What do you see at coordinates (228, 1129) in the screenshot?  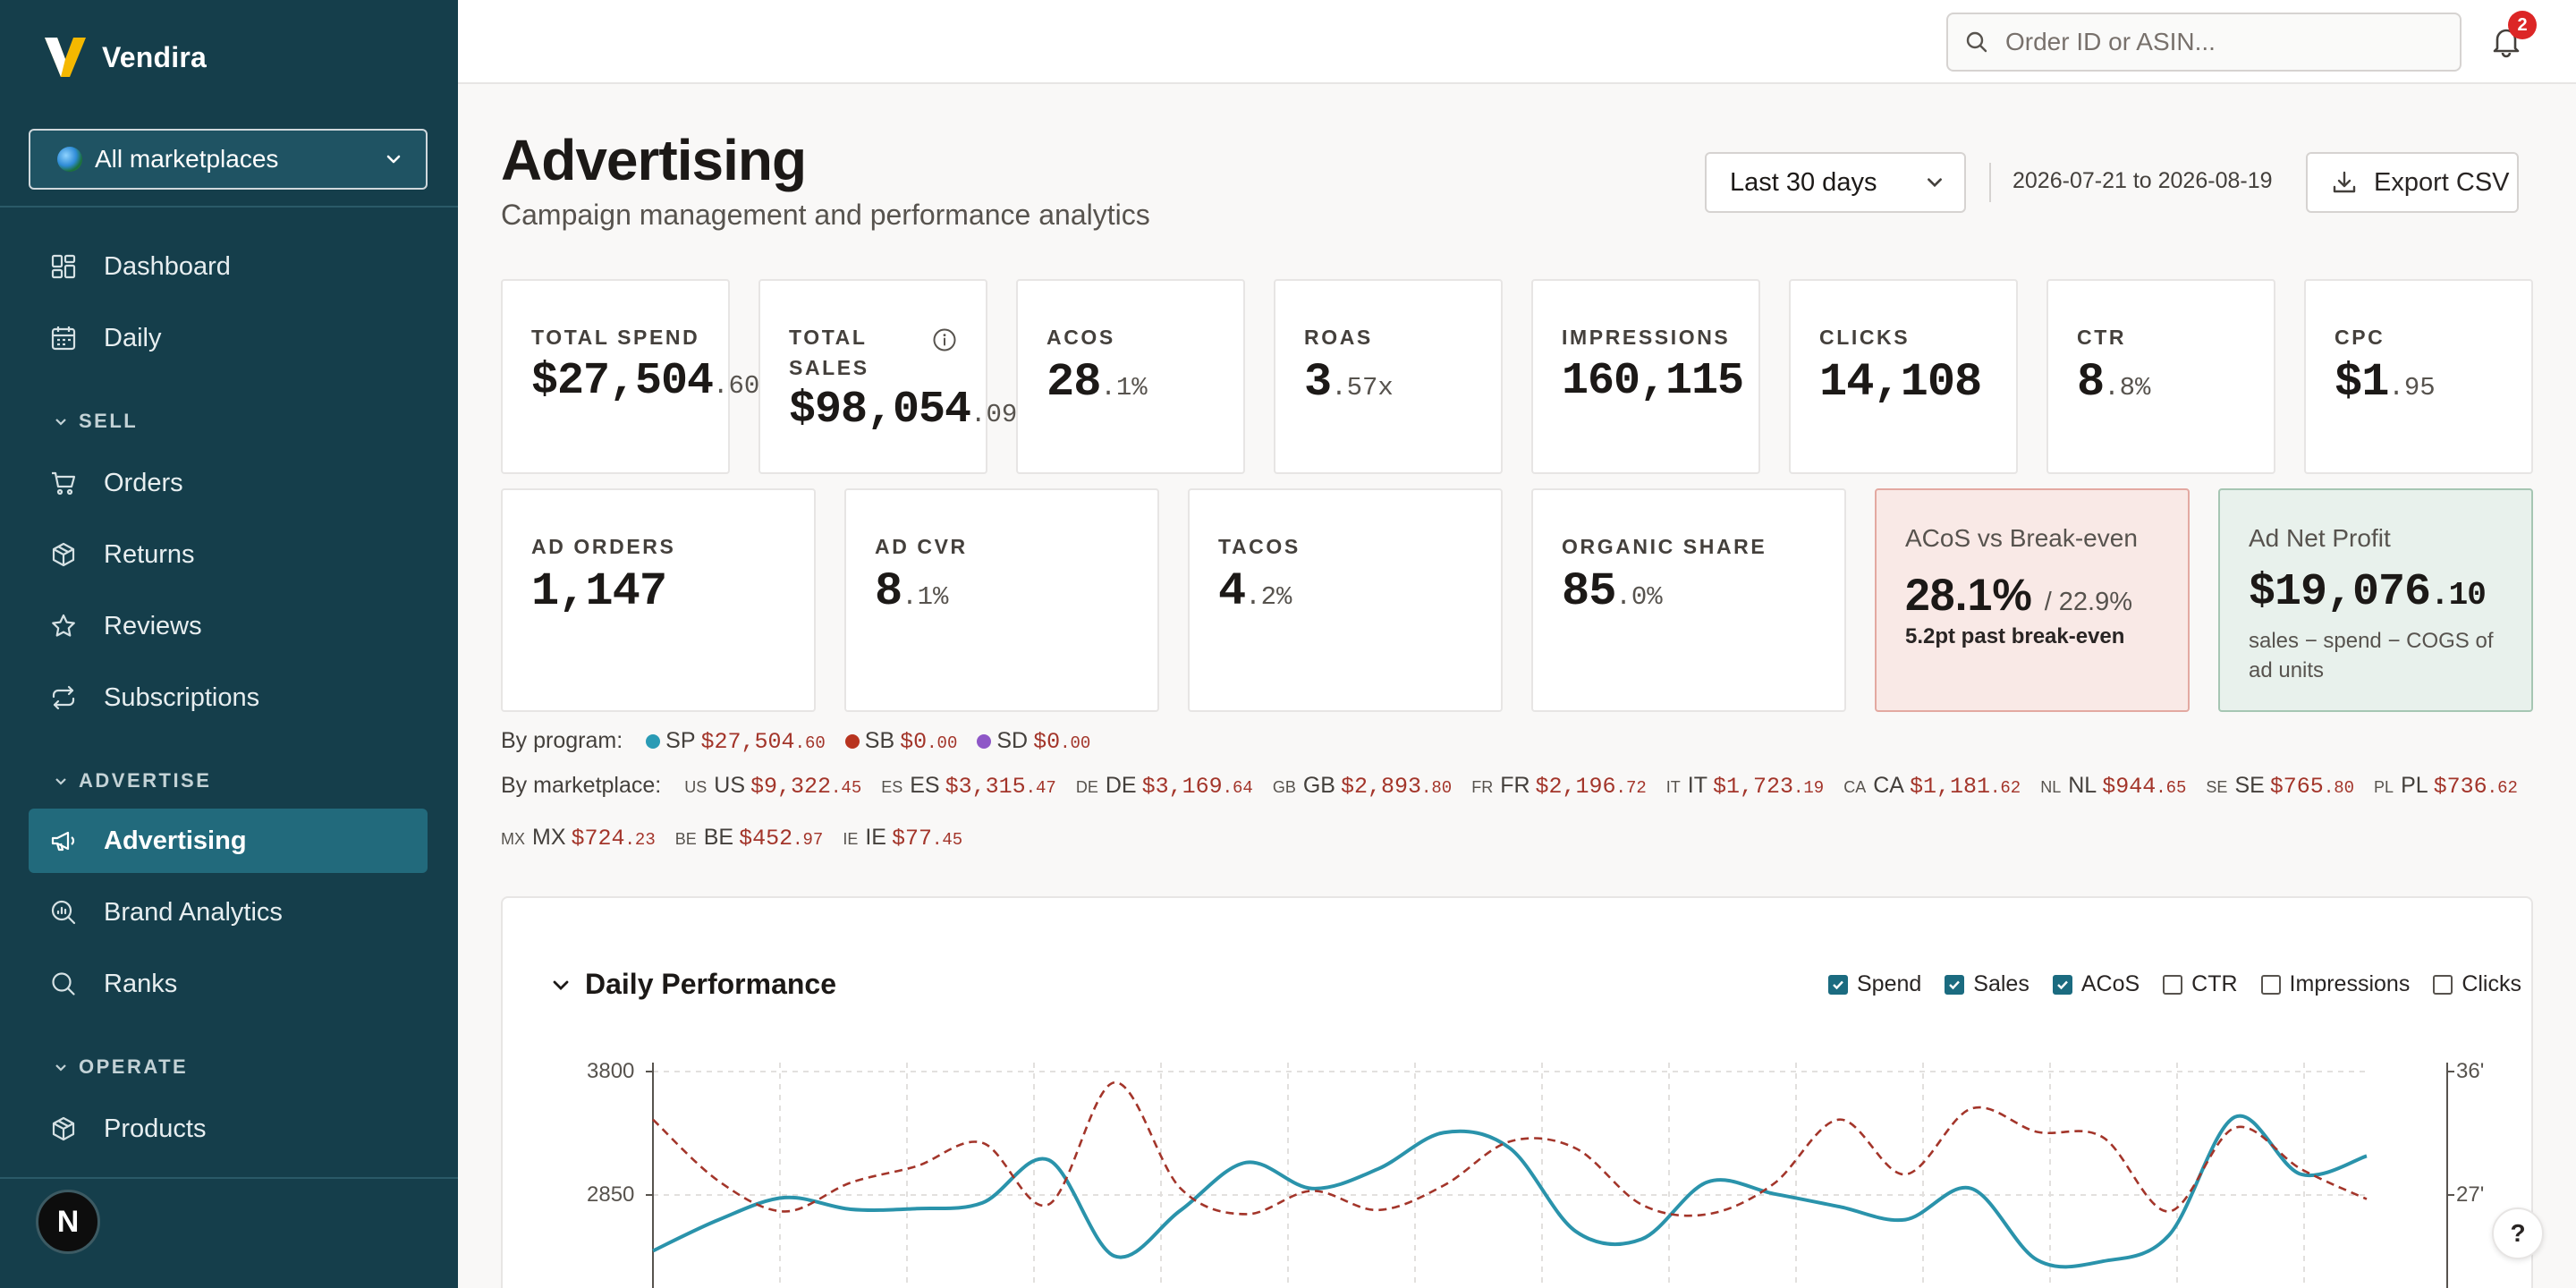 I see `sidebar-item-products: Products` at bounding box center [228, 1129].